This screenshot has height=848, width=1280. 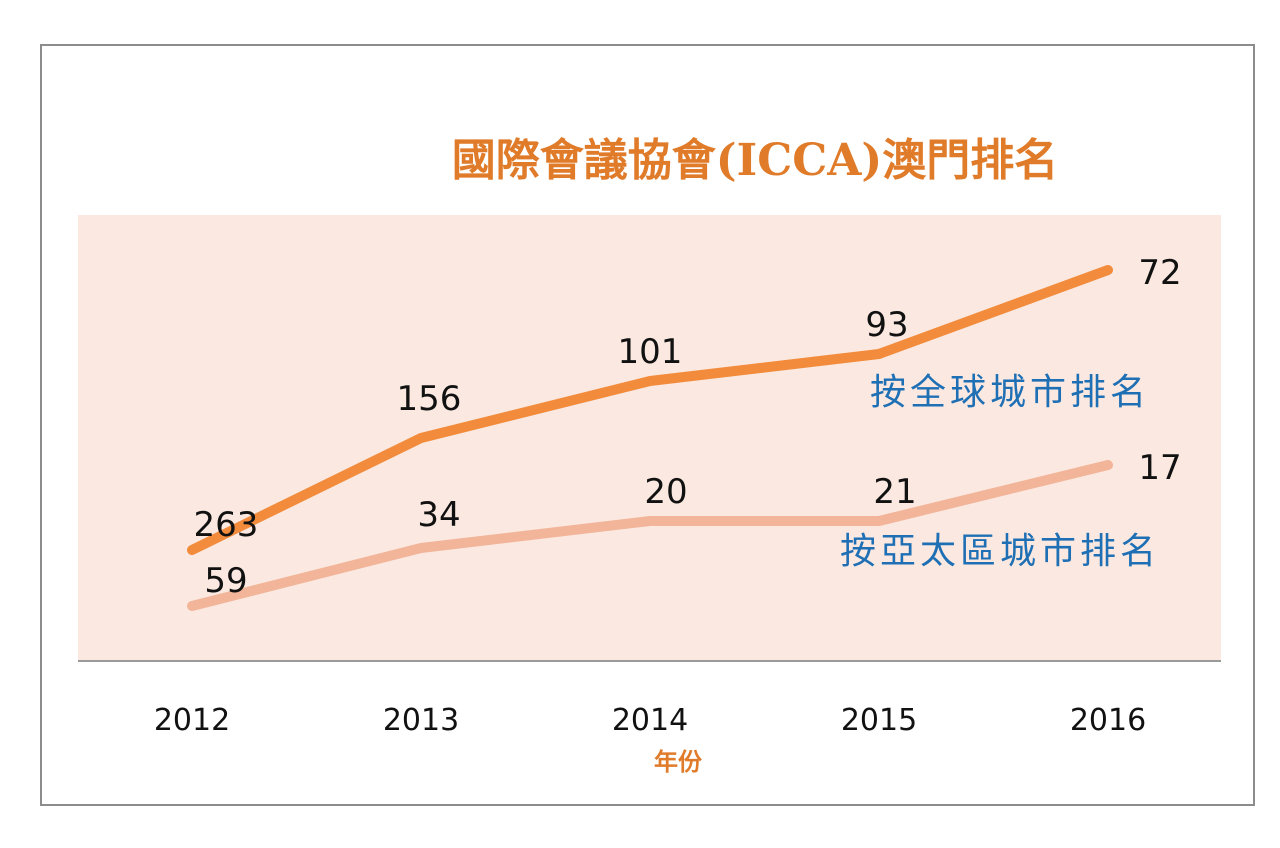 What do you see at coordinates (192, 720) in the screenshot?
I see `x-tick-2012: 2012` at bounding box center [192, 720].